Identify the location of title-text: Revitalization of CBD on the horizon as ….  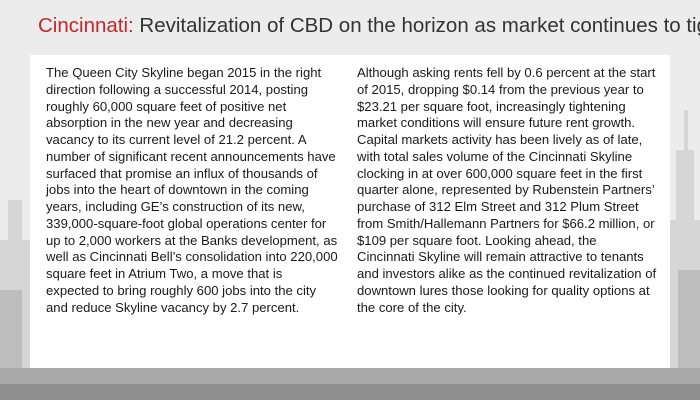
(416, 25).